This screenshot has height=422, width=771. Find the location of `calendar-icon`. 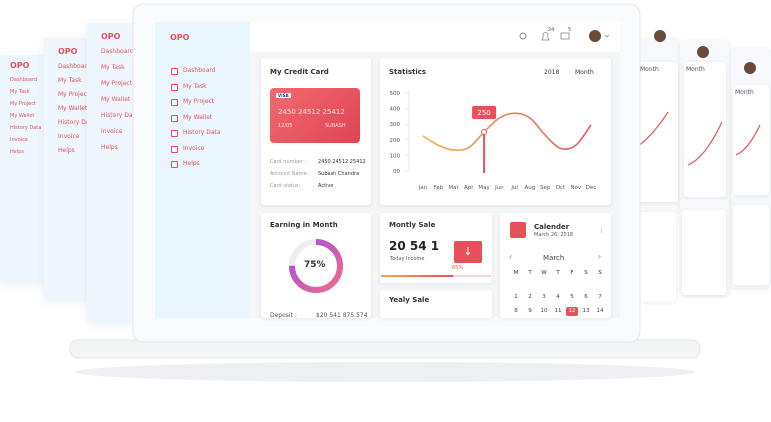

calendar-icon is located at coordinates (518, 230).